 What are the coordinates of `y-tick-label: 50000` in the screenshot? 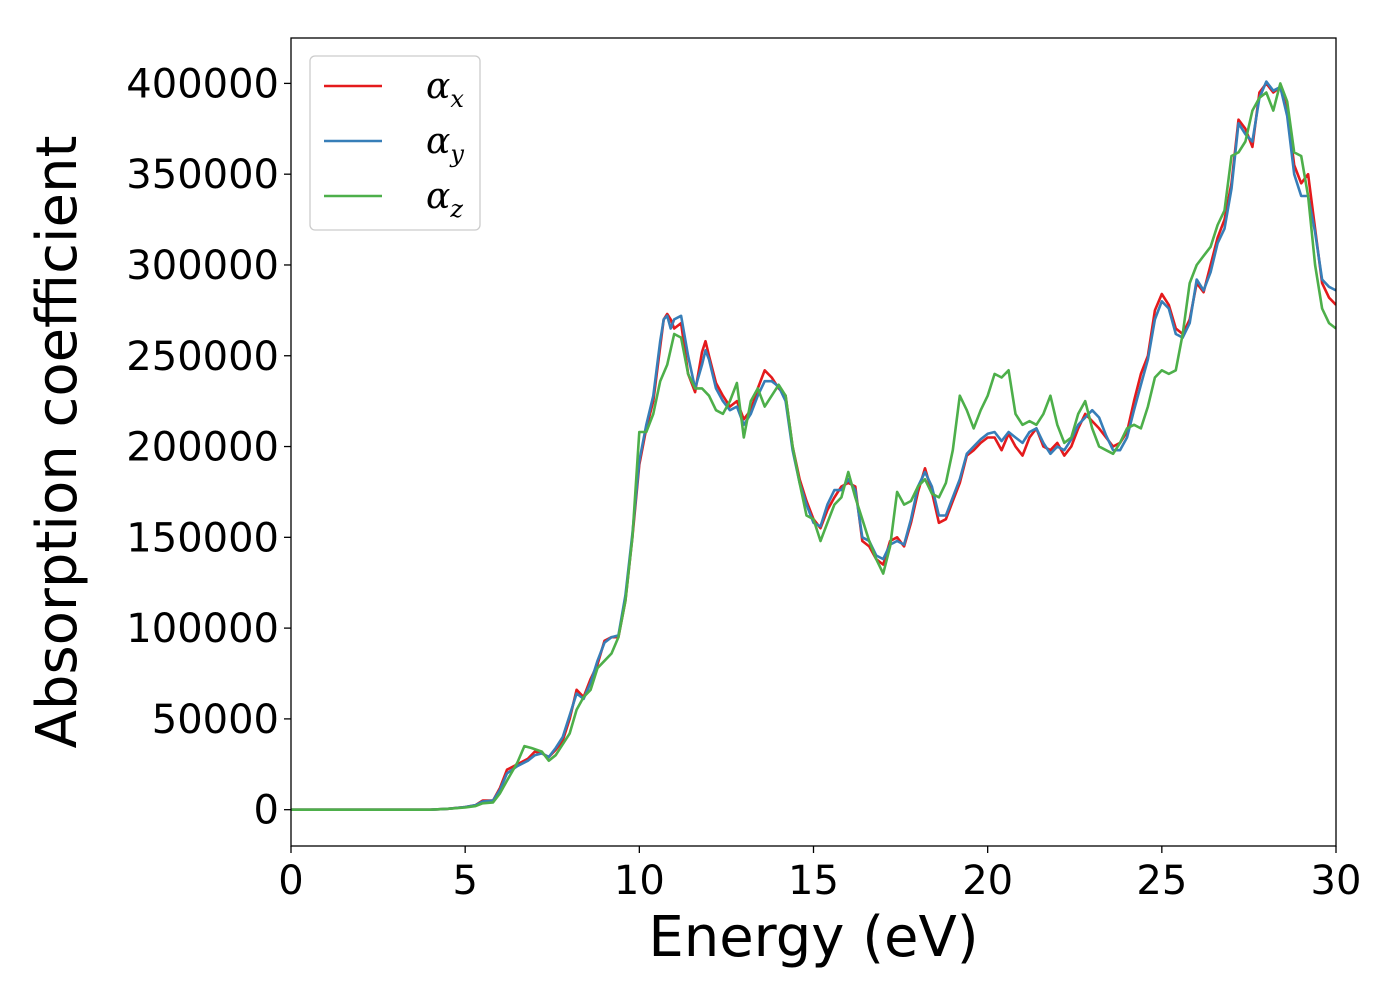 It's located at (215, 720).